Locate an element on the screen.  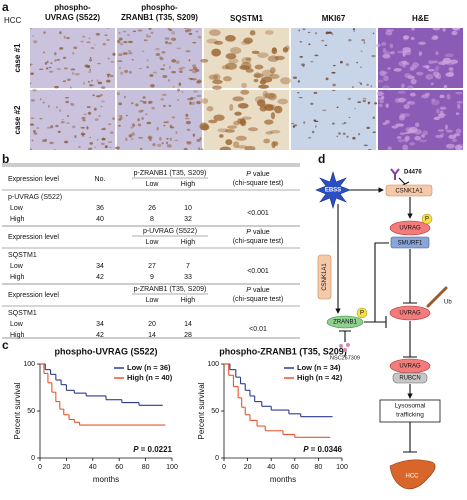
x-tick-label: 100 is located at coordinates (342, 467).